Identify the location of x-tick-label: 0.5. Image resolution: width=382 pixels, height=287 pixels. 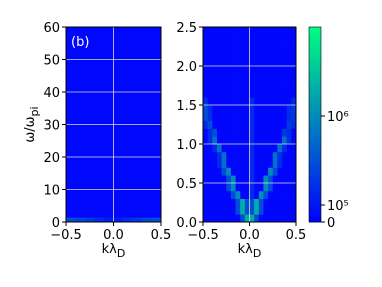
(296, 235).